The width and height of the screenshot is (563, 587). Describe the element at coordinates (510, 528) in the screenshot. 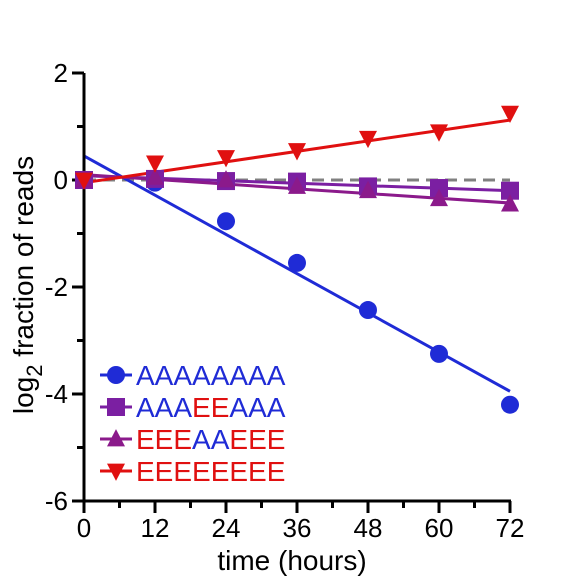

I see `x-tick-label: 72` at that location.